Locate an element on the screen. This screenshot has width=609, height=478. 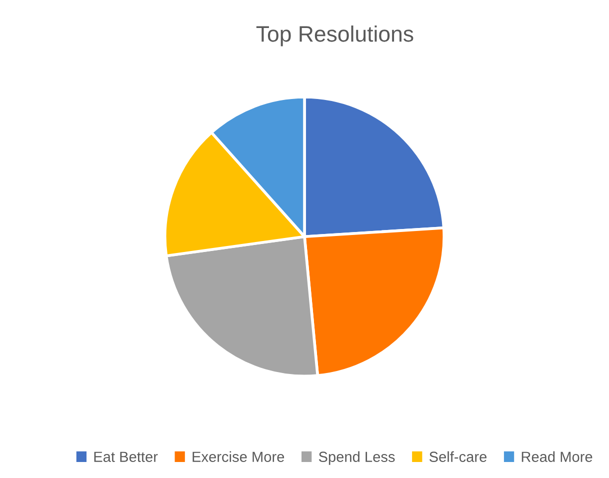
chart-title: Top Resolutions is located at coordinates (335, 35).